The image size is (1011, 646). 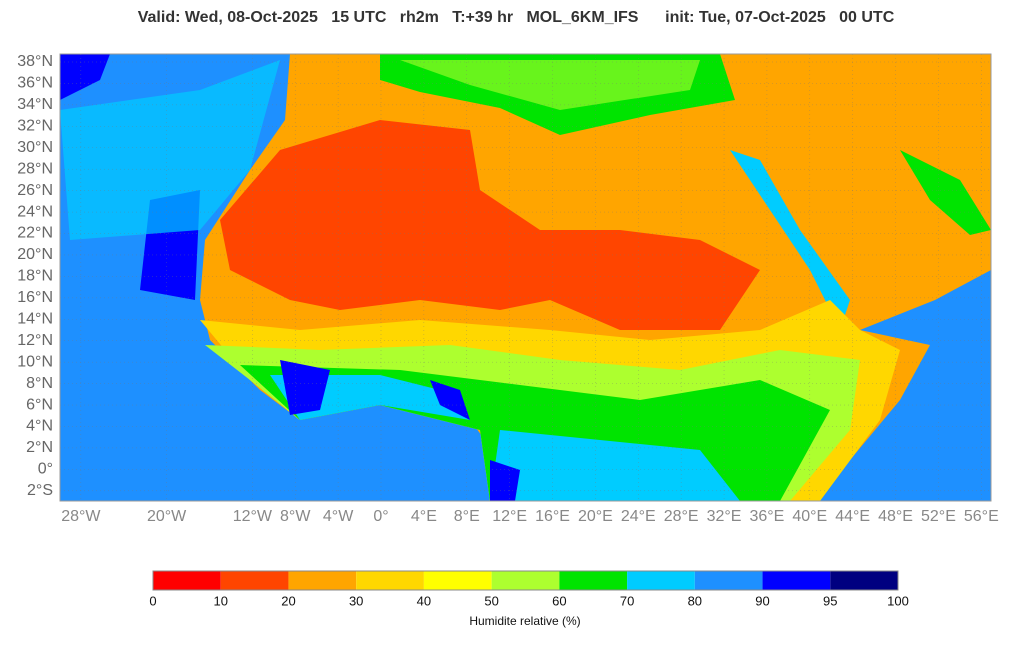 What do you see at coordinates (35, 254) in the screenshot?
I see `lat-label: 20°N` at bounding box center [35, 254].